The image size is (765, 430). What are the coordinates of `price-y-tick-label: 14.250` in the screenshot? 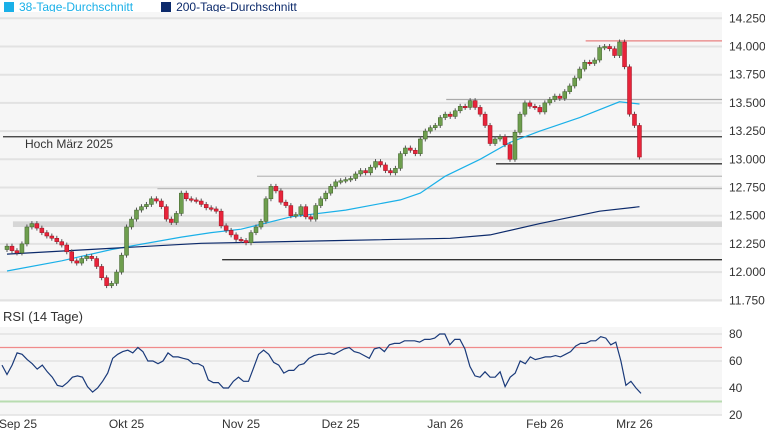 It's located at (747, 18).